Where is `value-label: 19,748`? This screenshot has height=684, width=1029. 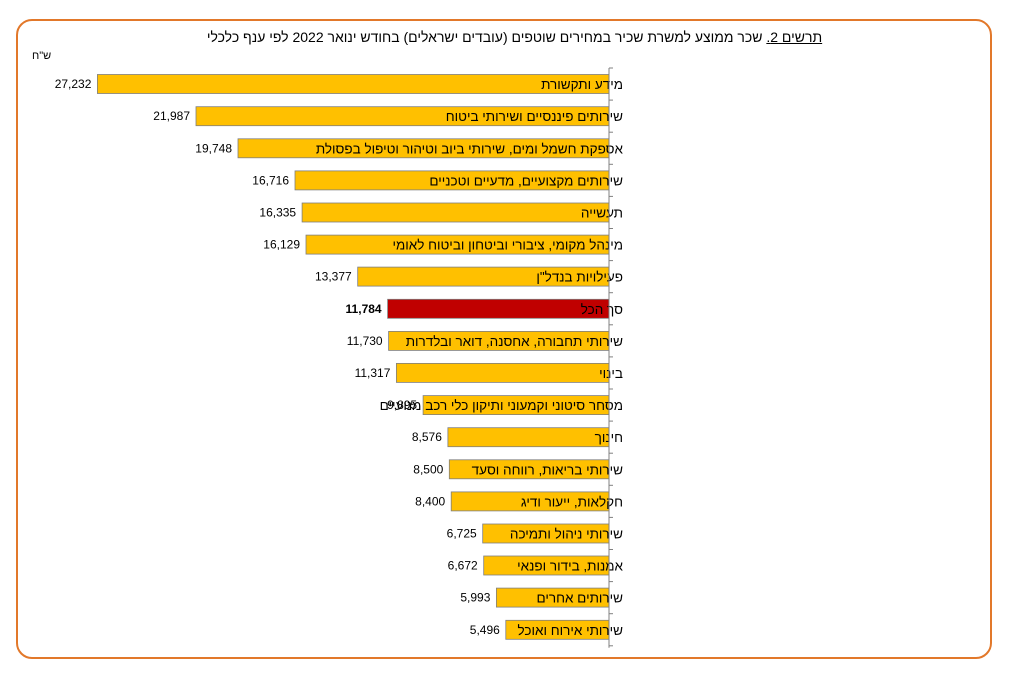
value-label: 19,748 is located at coordinates (213, 148).